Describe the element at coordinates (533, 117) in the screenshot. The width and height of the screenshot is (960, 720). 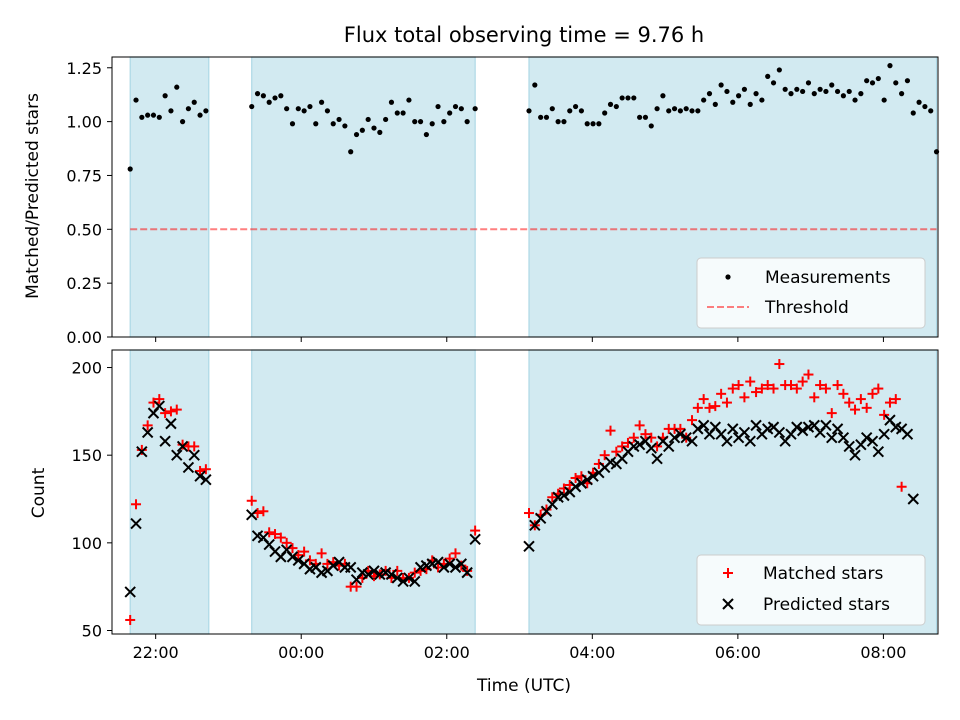
I see `top-measurement-points` at that location.